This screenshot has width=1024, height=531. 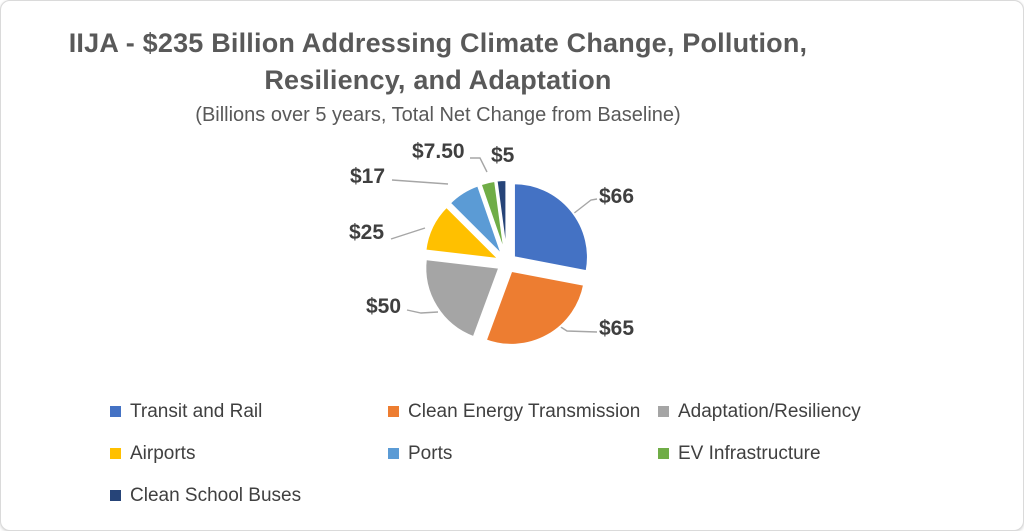 What do you see at coordinates (430, 453) in the screenshot?
I see `legend-label: Ports` at bounding box center [430, 453].